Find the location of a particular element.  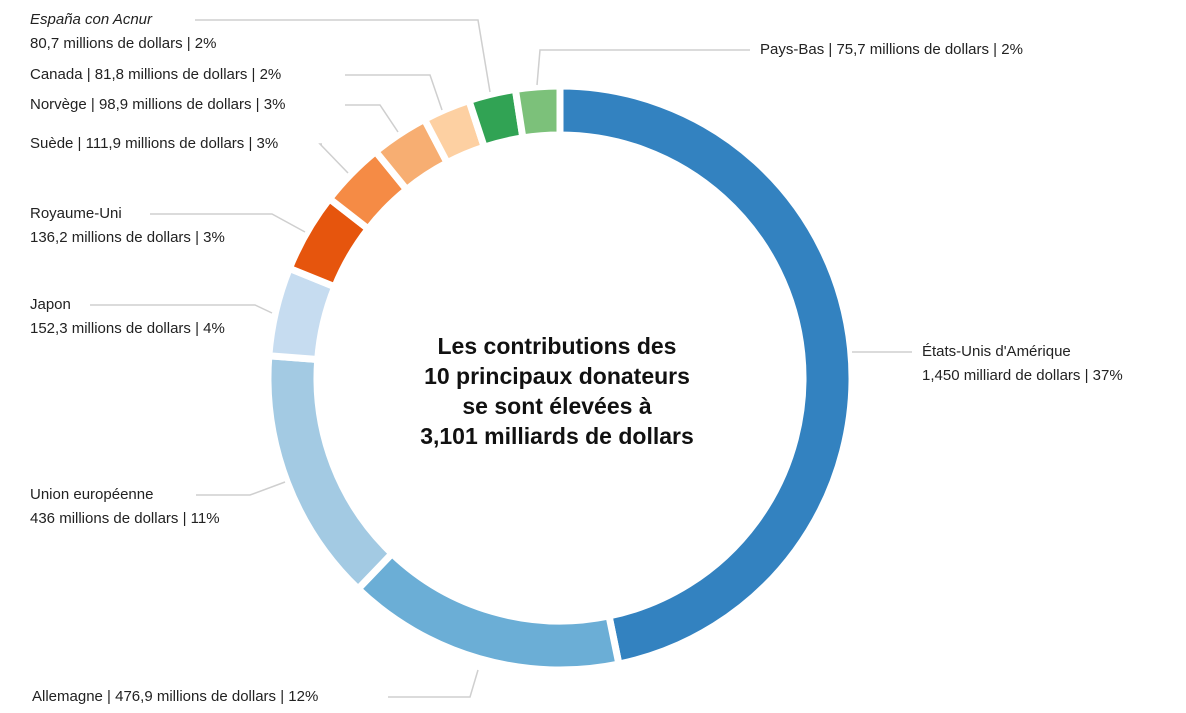

slice-name: Japon is located at coordinates (50, 304).